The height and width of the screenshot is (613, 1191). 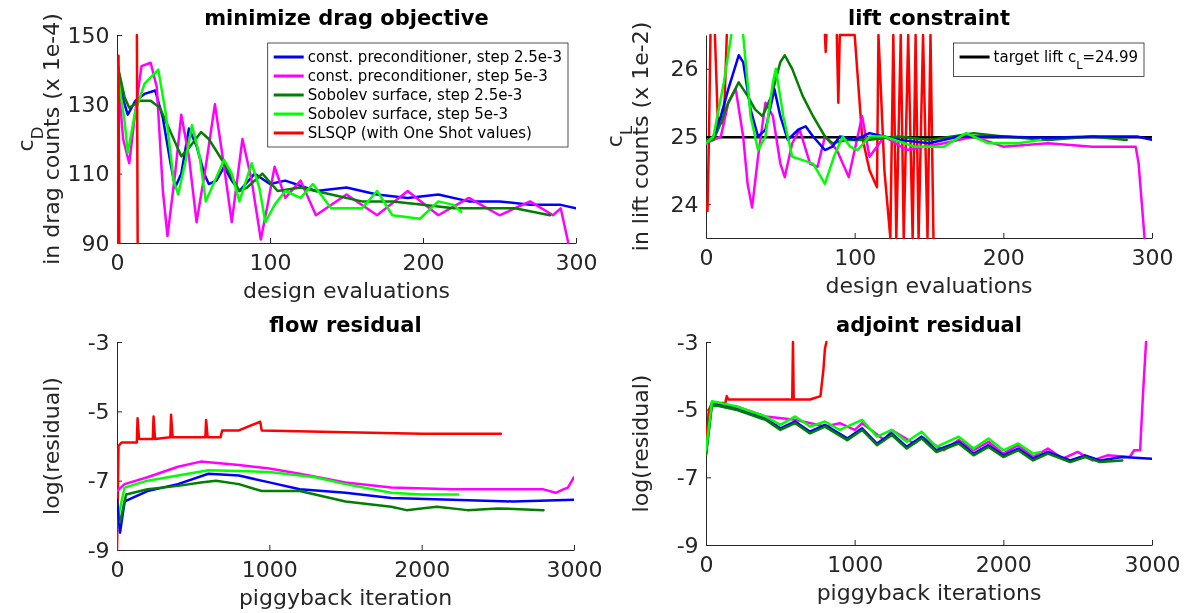 I want to click on legend-label: Sobolev surface, step 5e-3, so click(x=408, y=114).